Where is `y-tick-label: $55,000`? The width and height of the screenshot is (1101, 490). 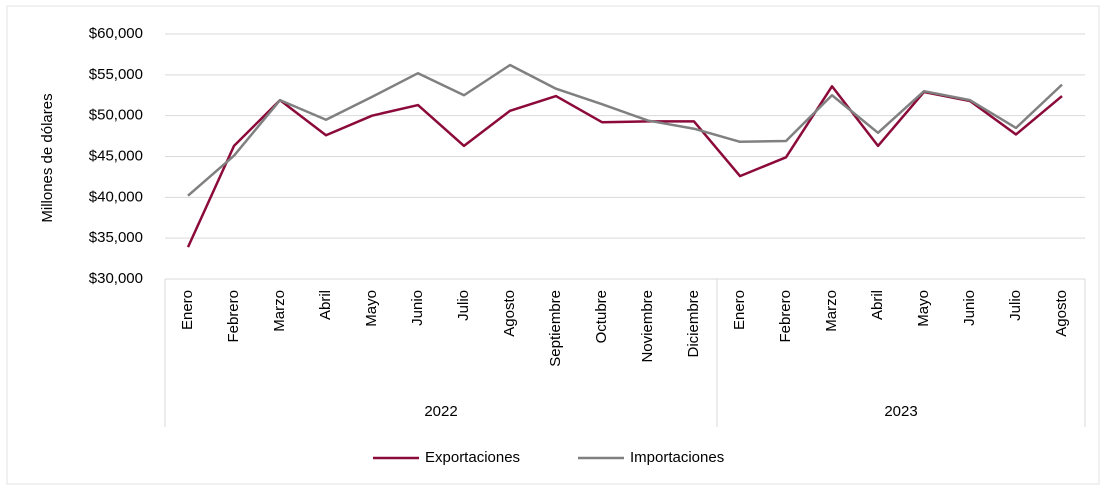
y-tick-label: $55,000 is located at coordinates (116, 74).